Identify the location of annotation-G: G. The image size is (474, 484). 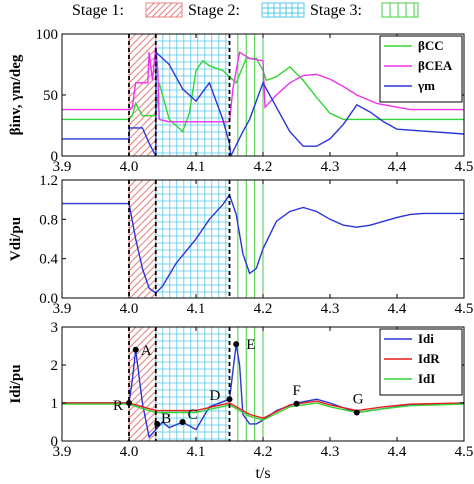
(358, 400).